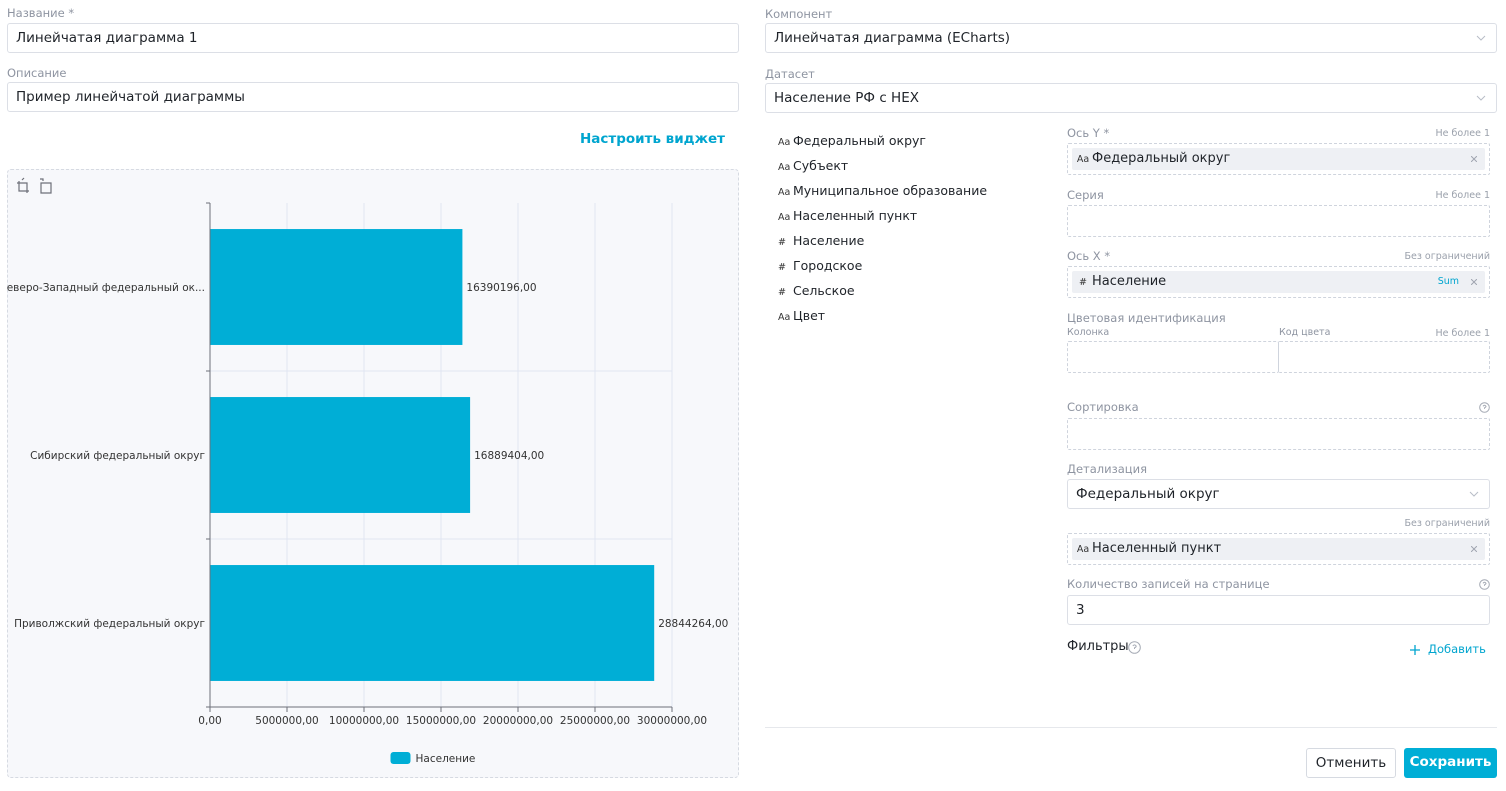 Image resolution: width=1506 pixels, height=791 pixels. Describe the element at coordinates (595, 721) in the screenshot. I see `x-tick-label: 25000000,00` at that location.